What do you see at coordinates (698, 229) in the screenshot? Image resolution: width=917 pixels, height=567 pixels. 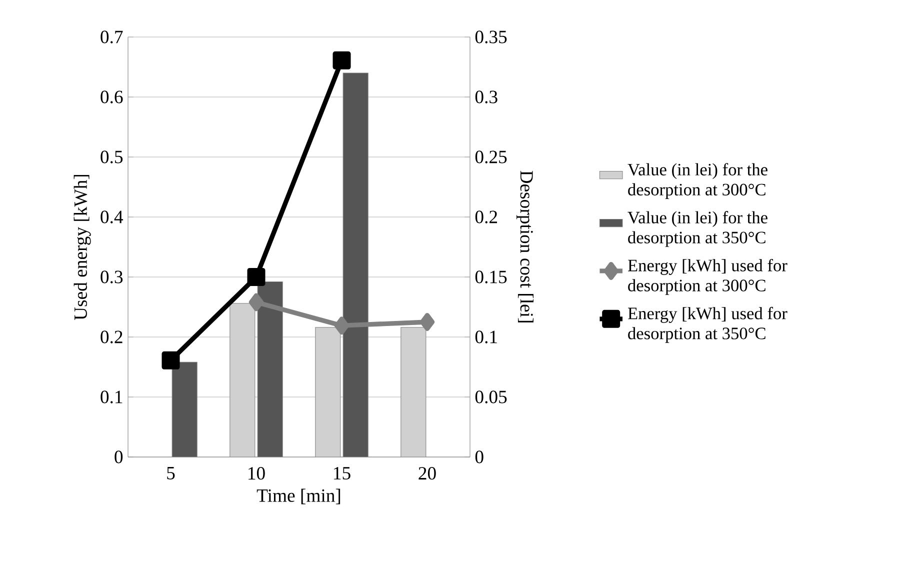 I see `legend-label: Value (in lei) for the desorption at 350°C` at bounding box center [698, 229].